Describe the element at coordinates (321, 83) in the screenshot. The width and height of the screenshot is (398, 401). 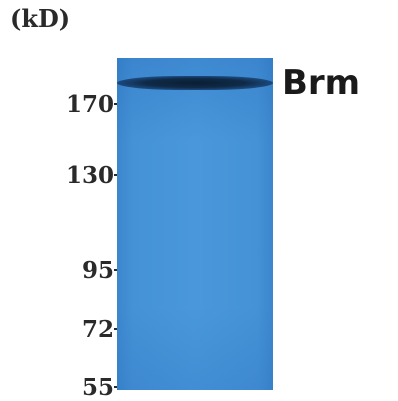
I see `protein-label: Brm` at that location.